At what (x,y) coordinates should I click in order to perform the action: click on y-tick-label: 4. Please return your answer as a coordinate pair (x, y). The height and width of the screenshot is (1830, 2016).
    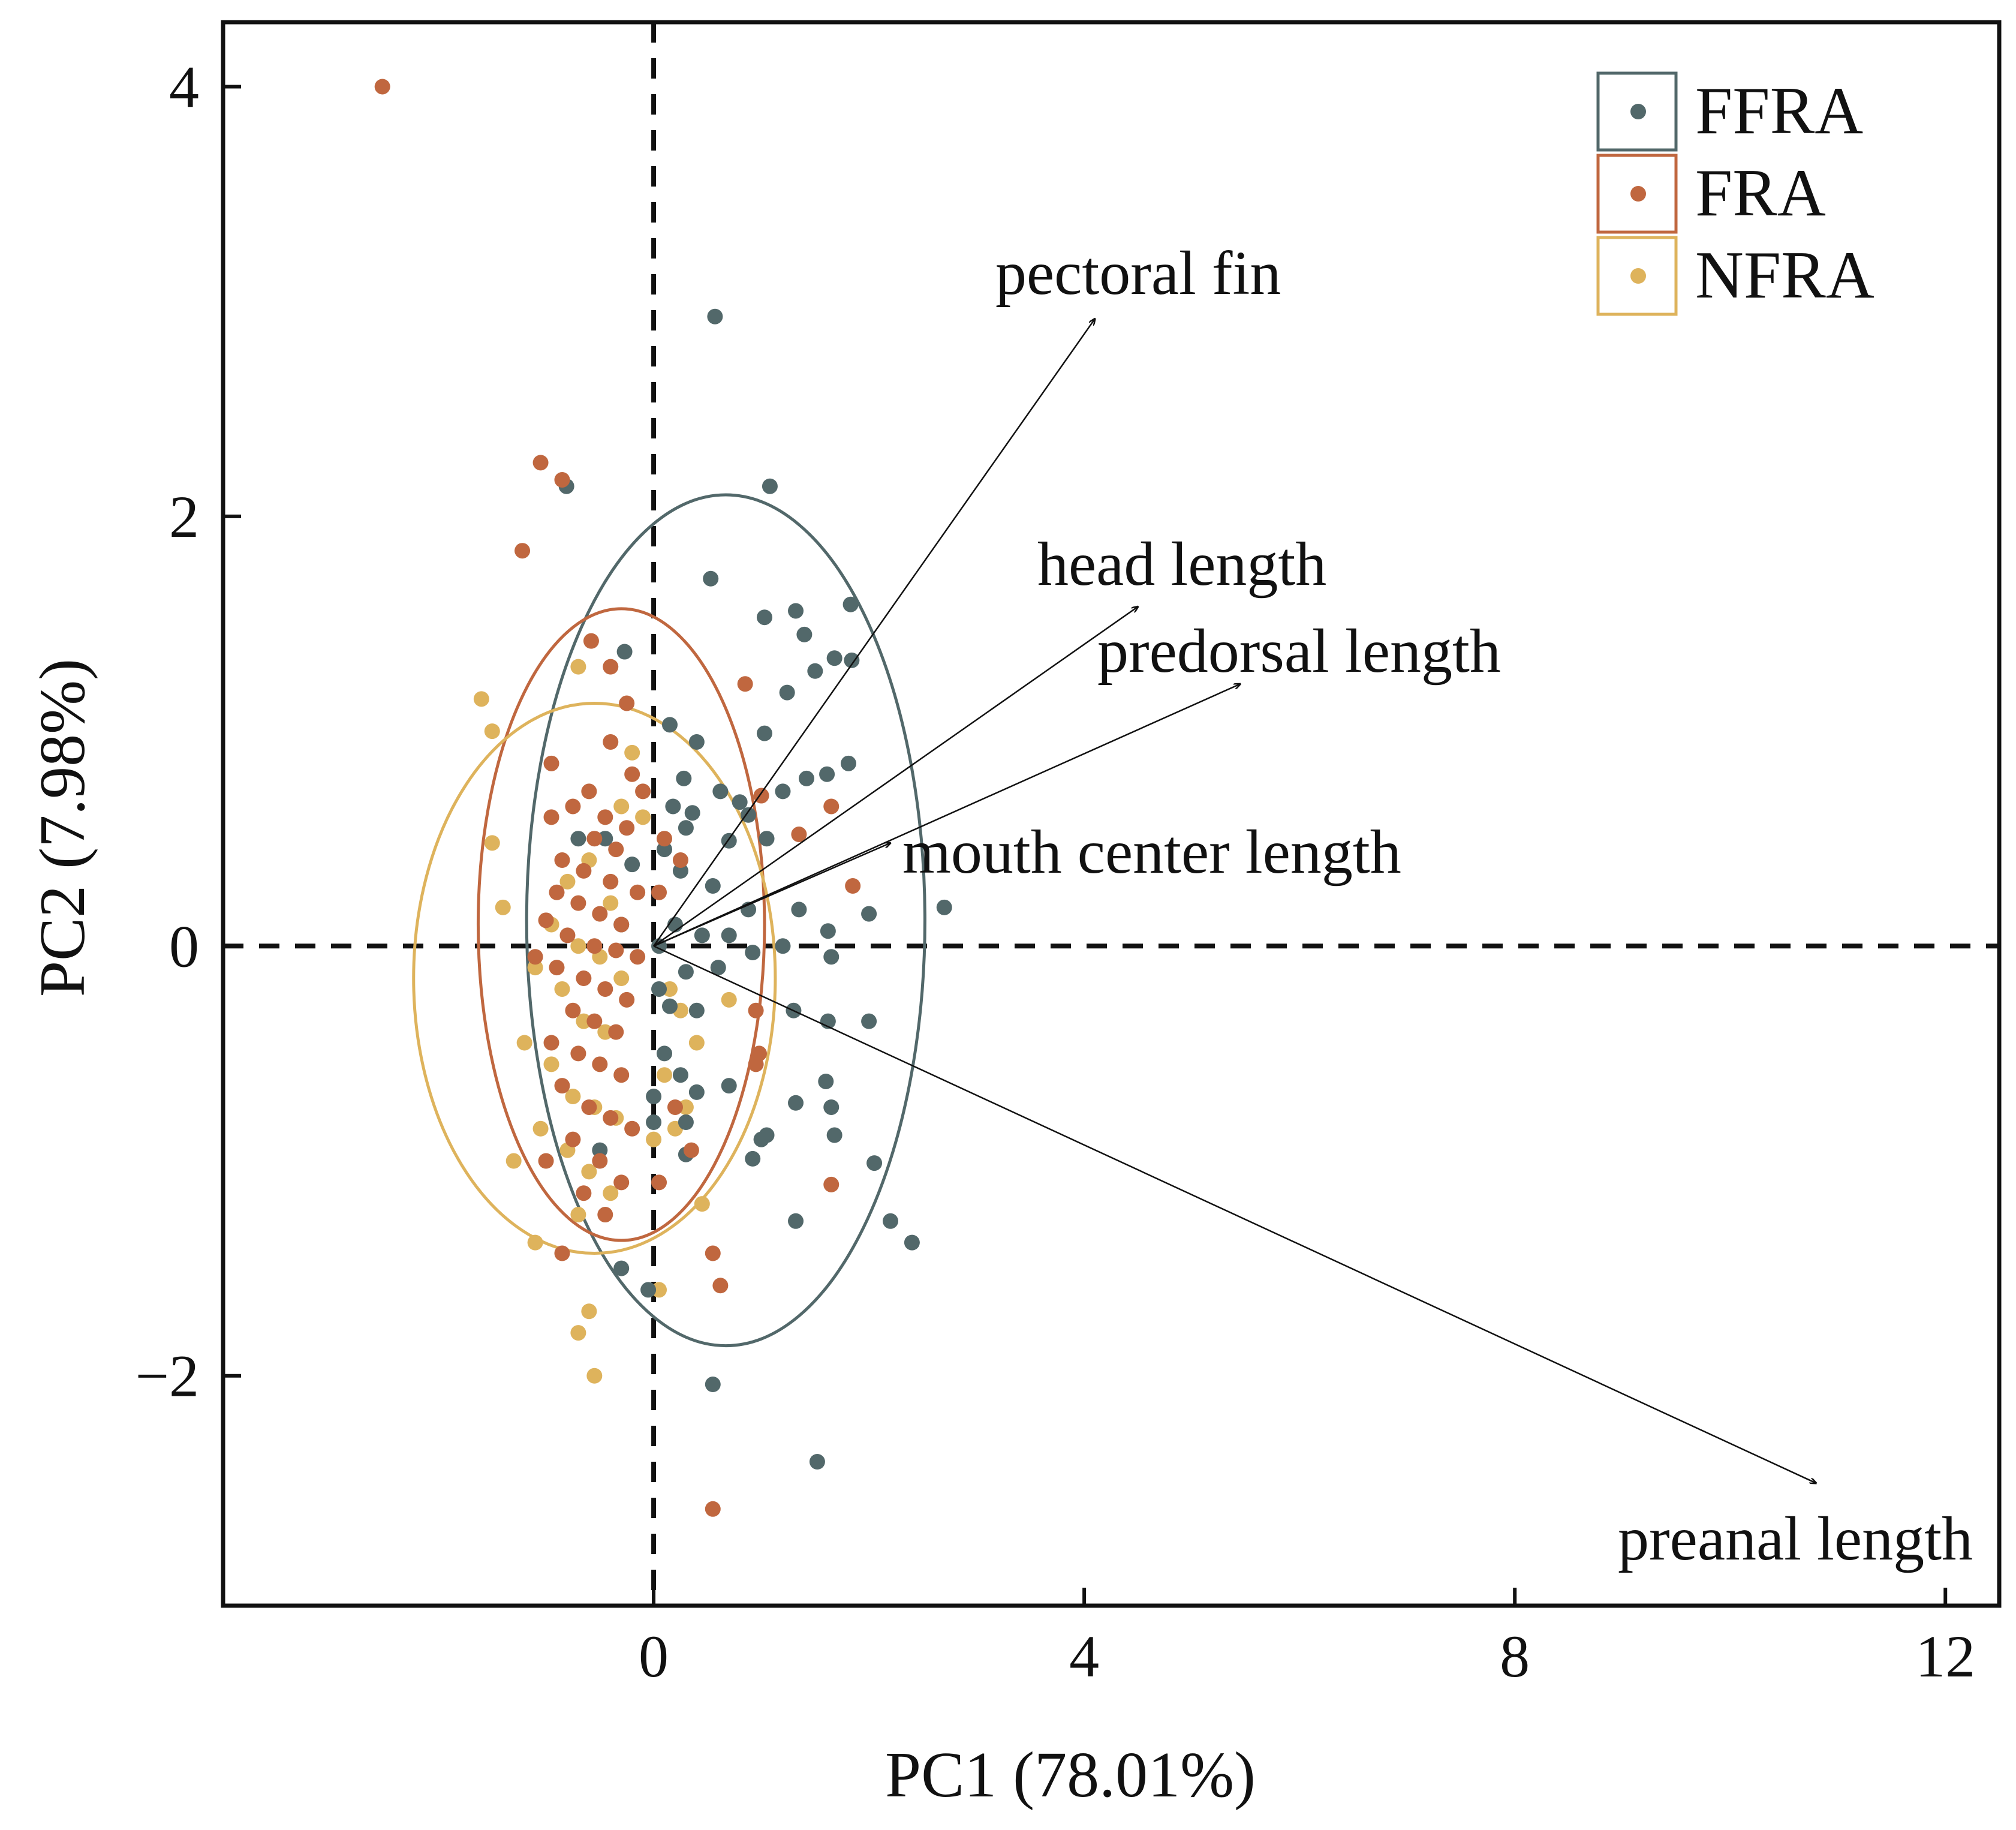
    Looking at the image, I should click on (184, 86).